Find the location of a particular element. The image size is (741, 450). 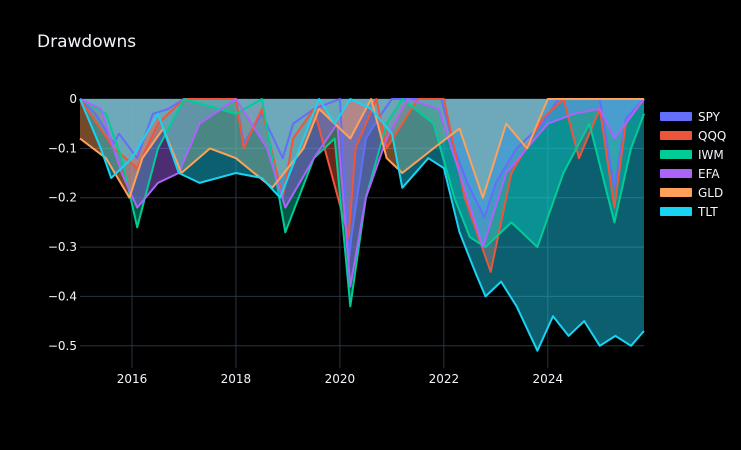

legend-label: QQQ is located at coordinates (712, 135).